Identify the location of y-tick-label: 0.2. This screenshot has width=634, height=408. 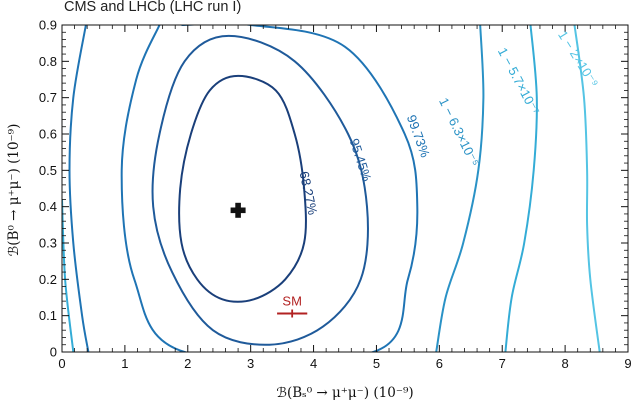
(48, 279).